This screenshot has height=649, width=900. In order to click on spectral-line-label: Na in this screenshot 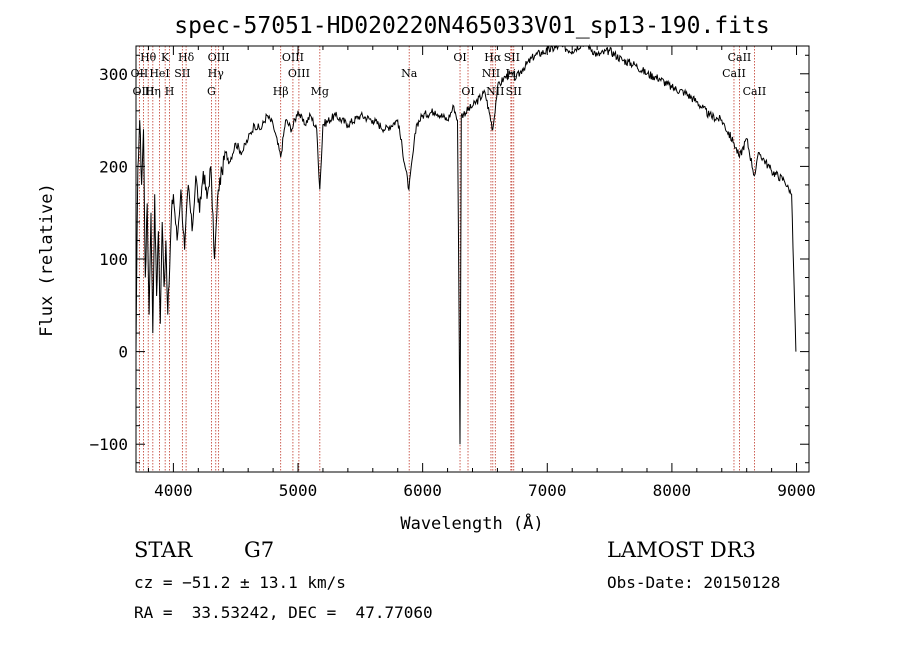, I will do `click(409, 73)`.